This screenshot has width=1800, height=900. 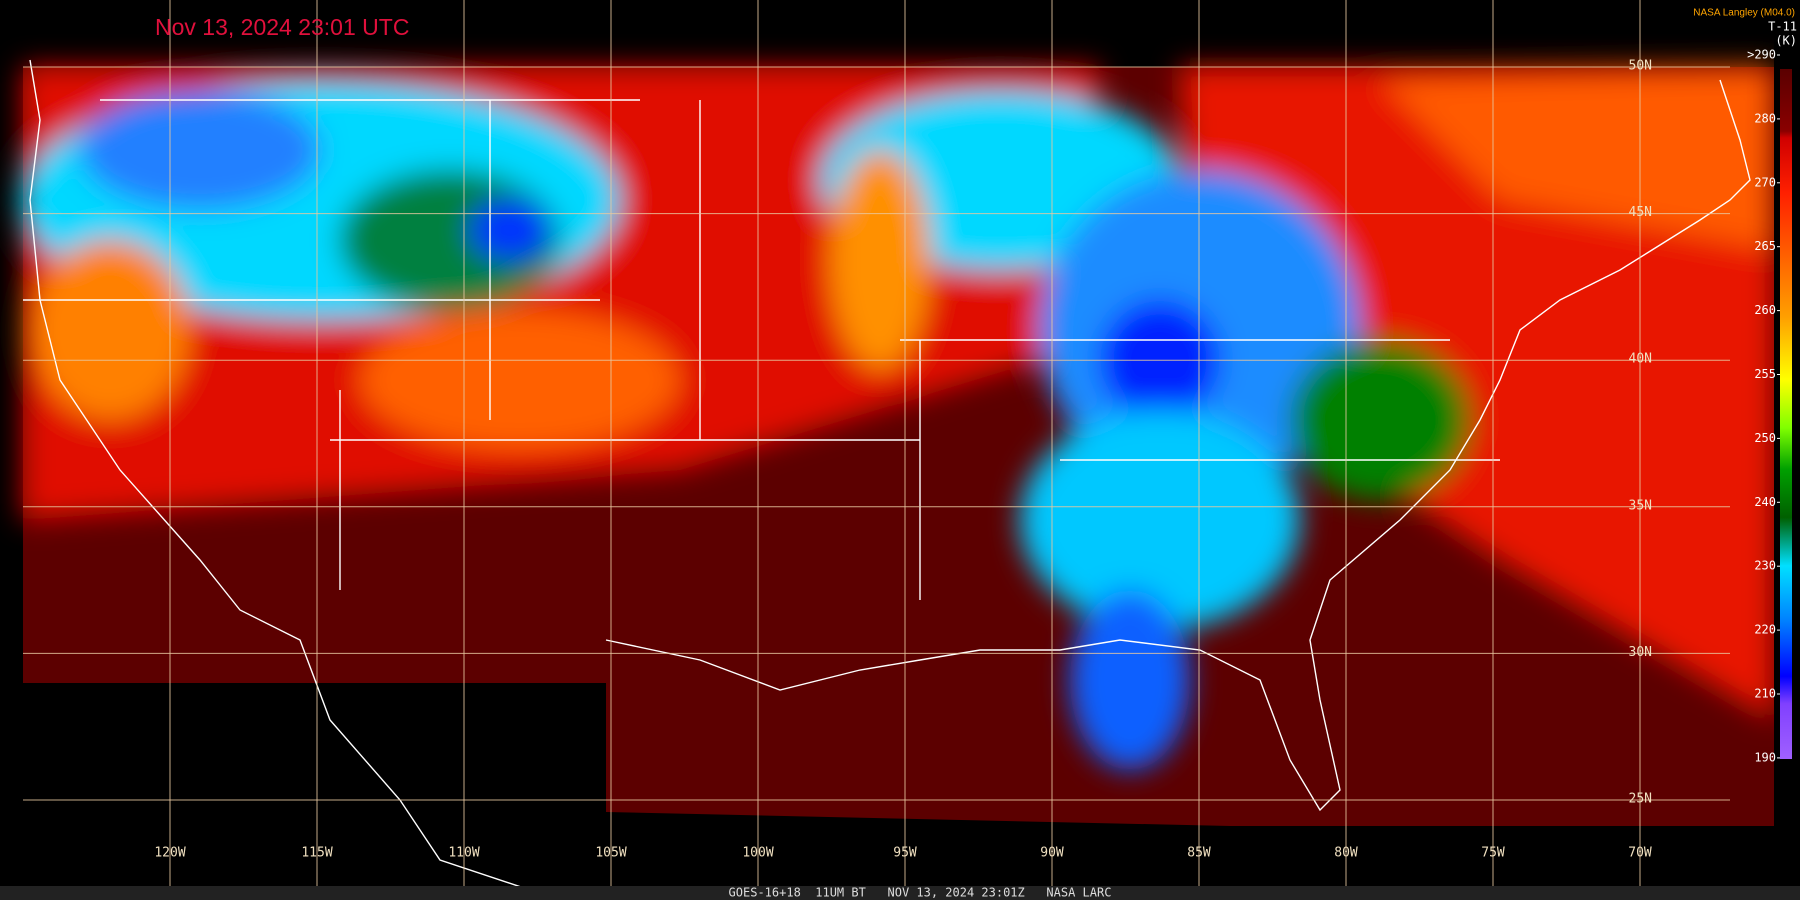 What do you see at coordinates (169, 853) in the screenshot?
I see `lon-label: 120W` at bounding box center [169, 853].